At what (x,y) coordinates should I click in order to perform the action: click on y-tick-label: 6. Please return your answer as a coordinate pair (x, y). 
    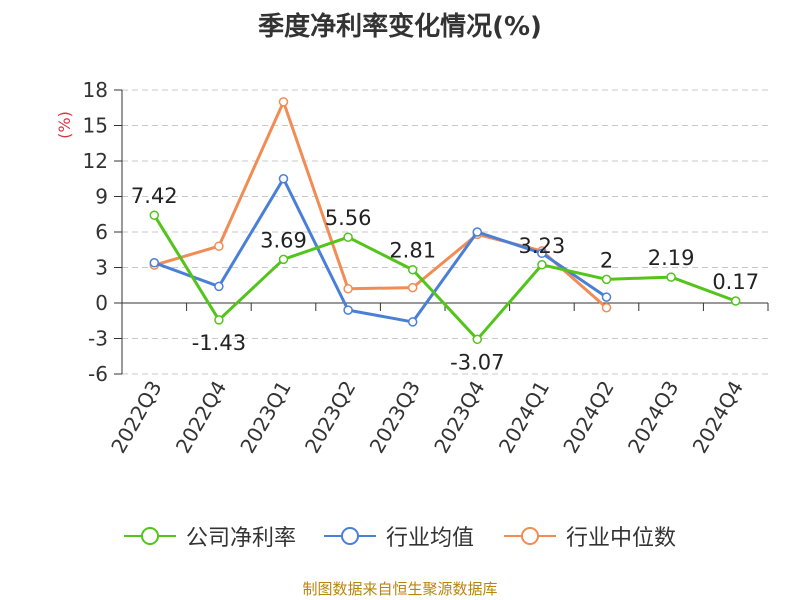
    Looking at the image, I should click on (101, 232).